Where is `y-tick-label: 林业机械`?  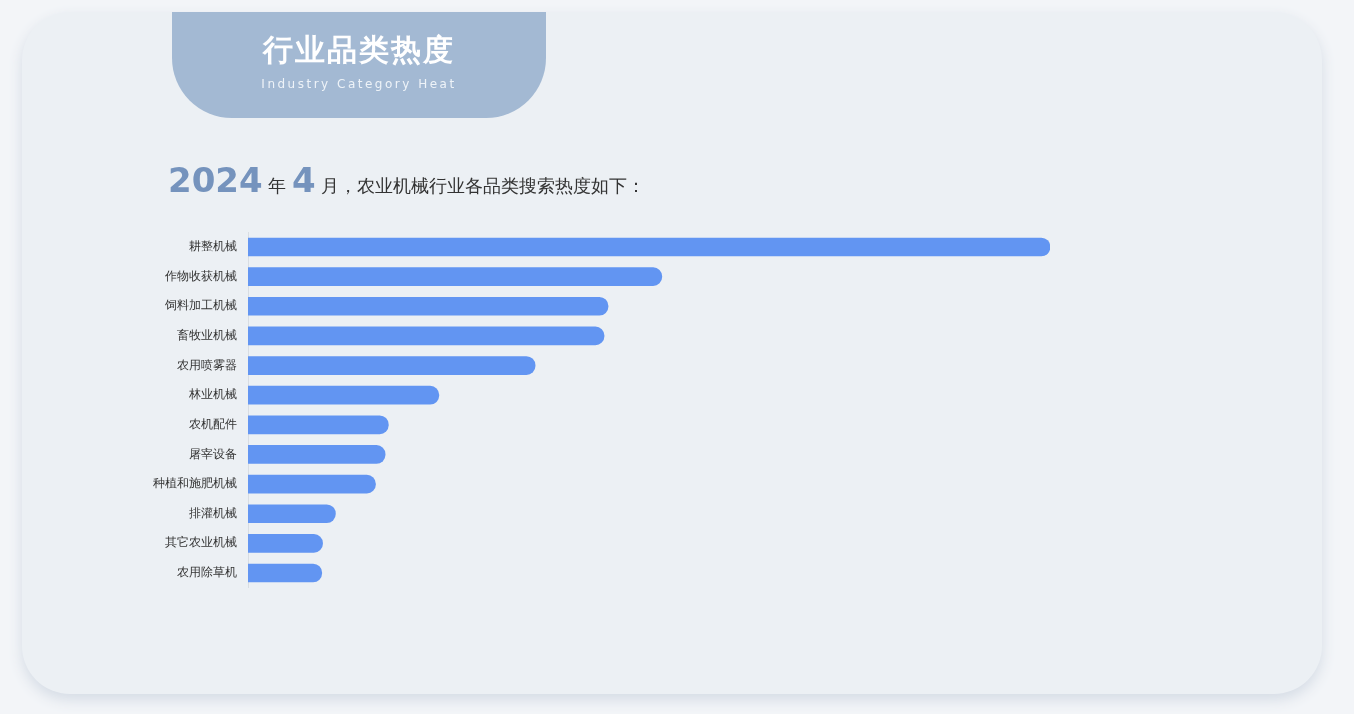 y-tick-label: 林业机械 is located at coordinates (212, 394).